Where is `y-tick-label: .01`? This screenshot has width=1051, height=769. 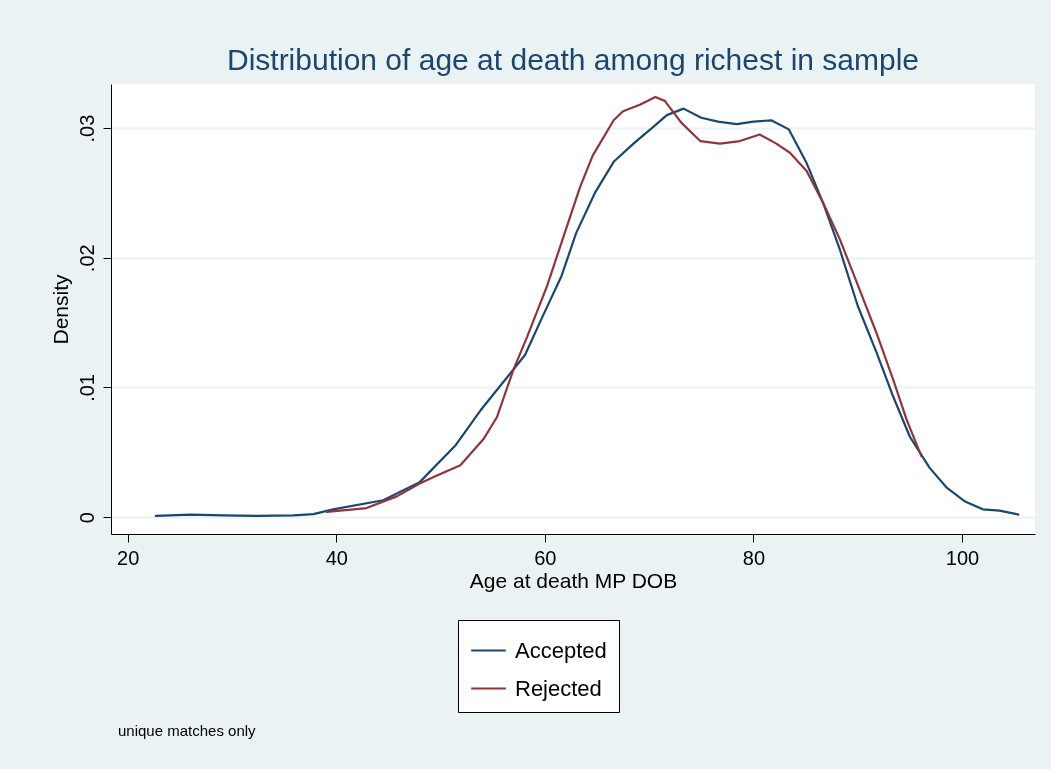 y-tick-label: .01 is located at coordinates (86, 388).